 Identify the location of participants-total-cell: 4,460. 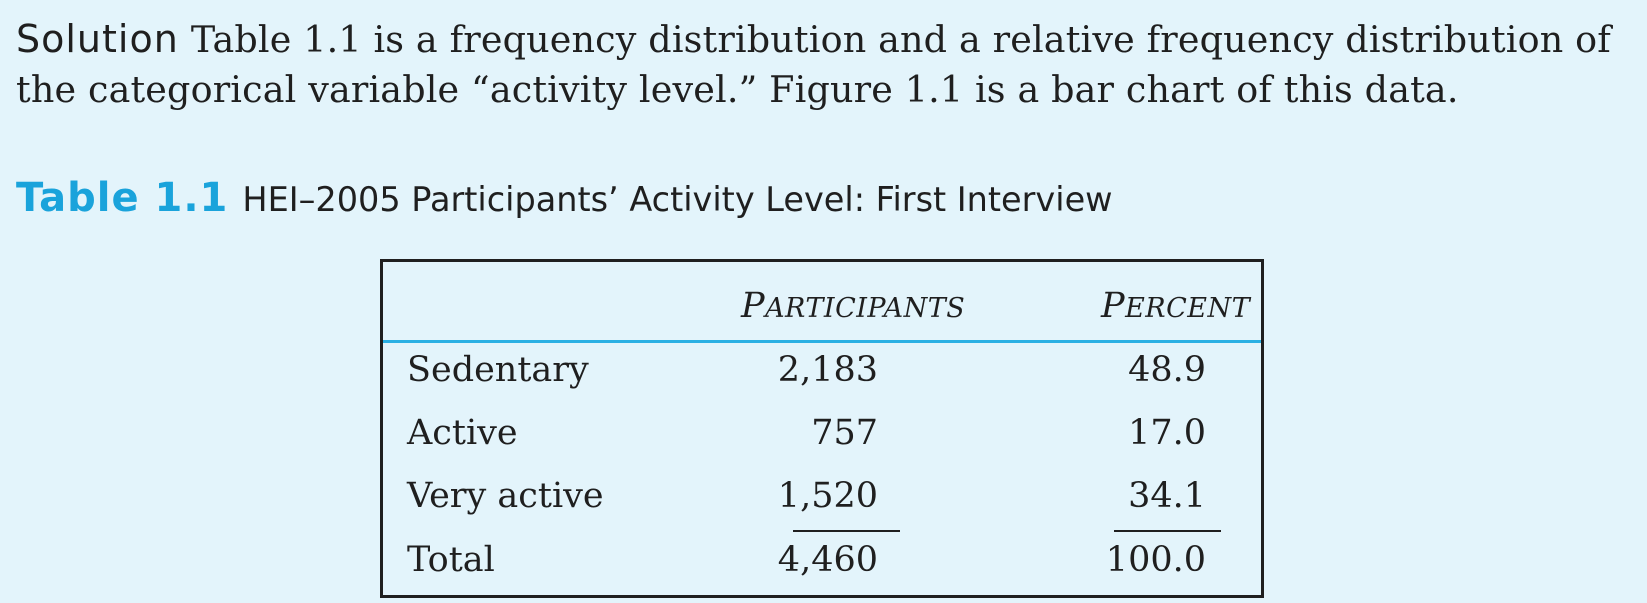
(827, 560).